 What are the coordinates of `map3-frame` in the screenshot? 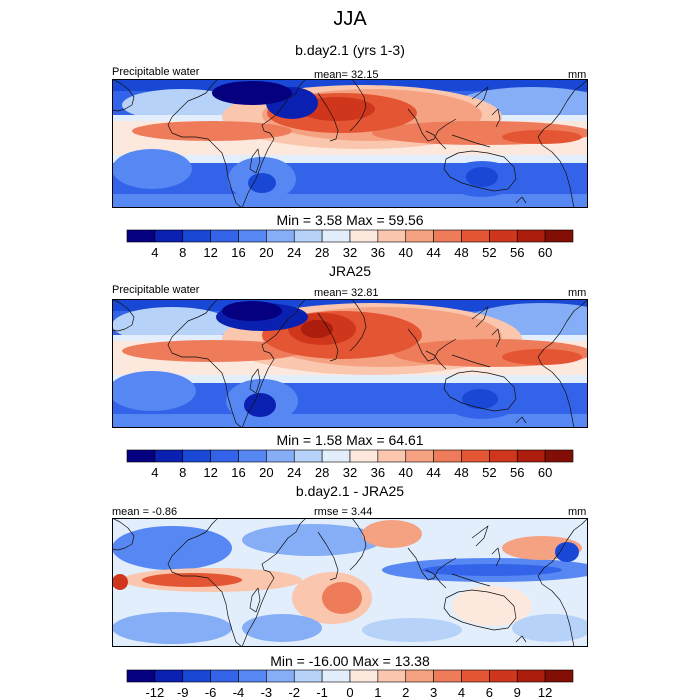 It's located at (350, 582).